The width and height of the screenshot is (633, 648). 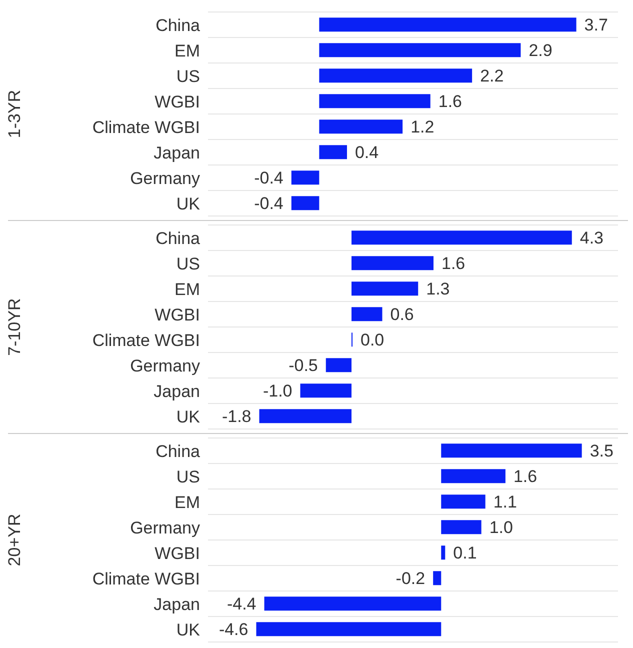 What do you see at coordinates (14, 114) in the screenshot?
I see `y-axis-title: 1-3YR` at bounding box center [14, 114].